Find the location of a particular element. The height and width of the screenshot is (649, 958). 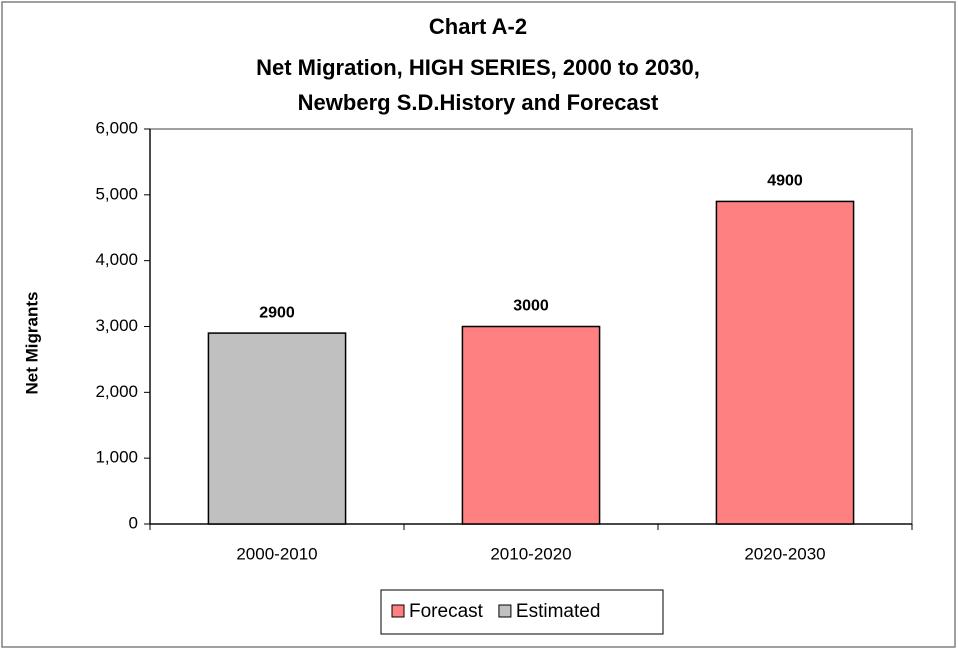

y-tick-label: 2,000 is located at coordinates (116, 391).